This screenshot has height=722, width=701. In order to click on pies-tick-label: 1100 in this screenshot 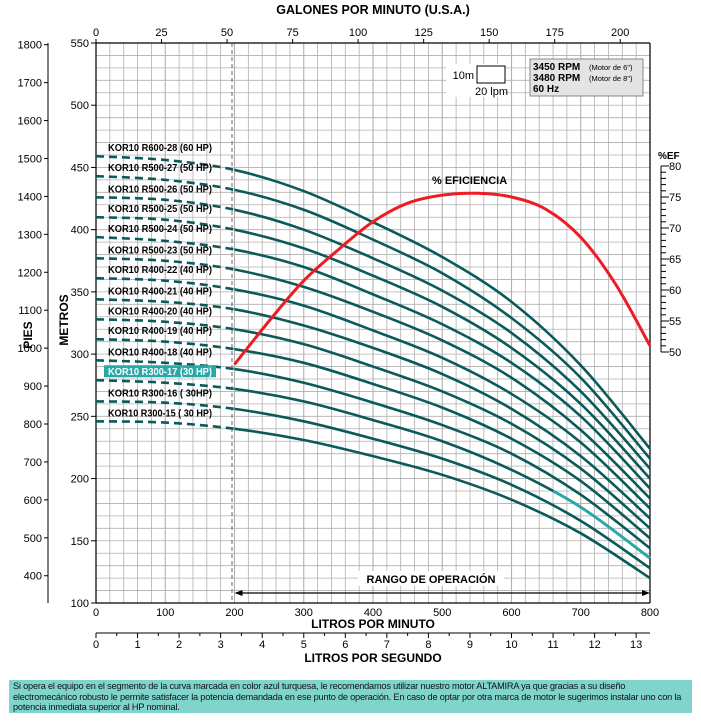, I will do `click(30, 311)`.